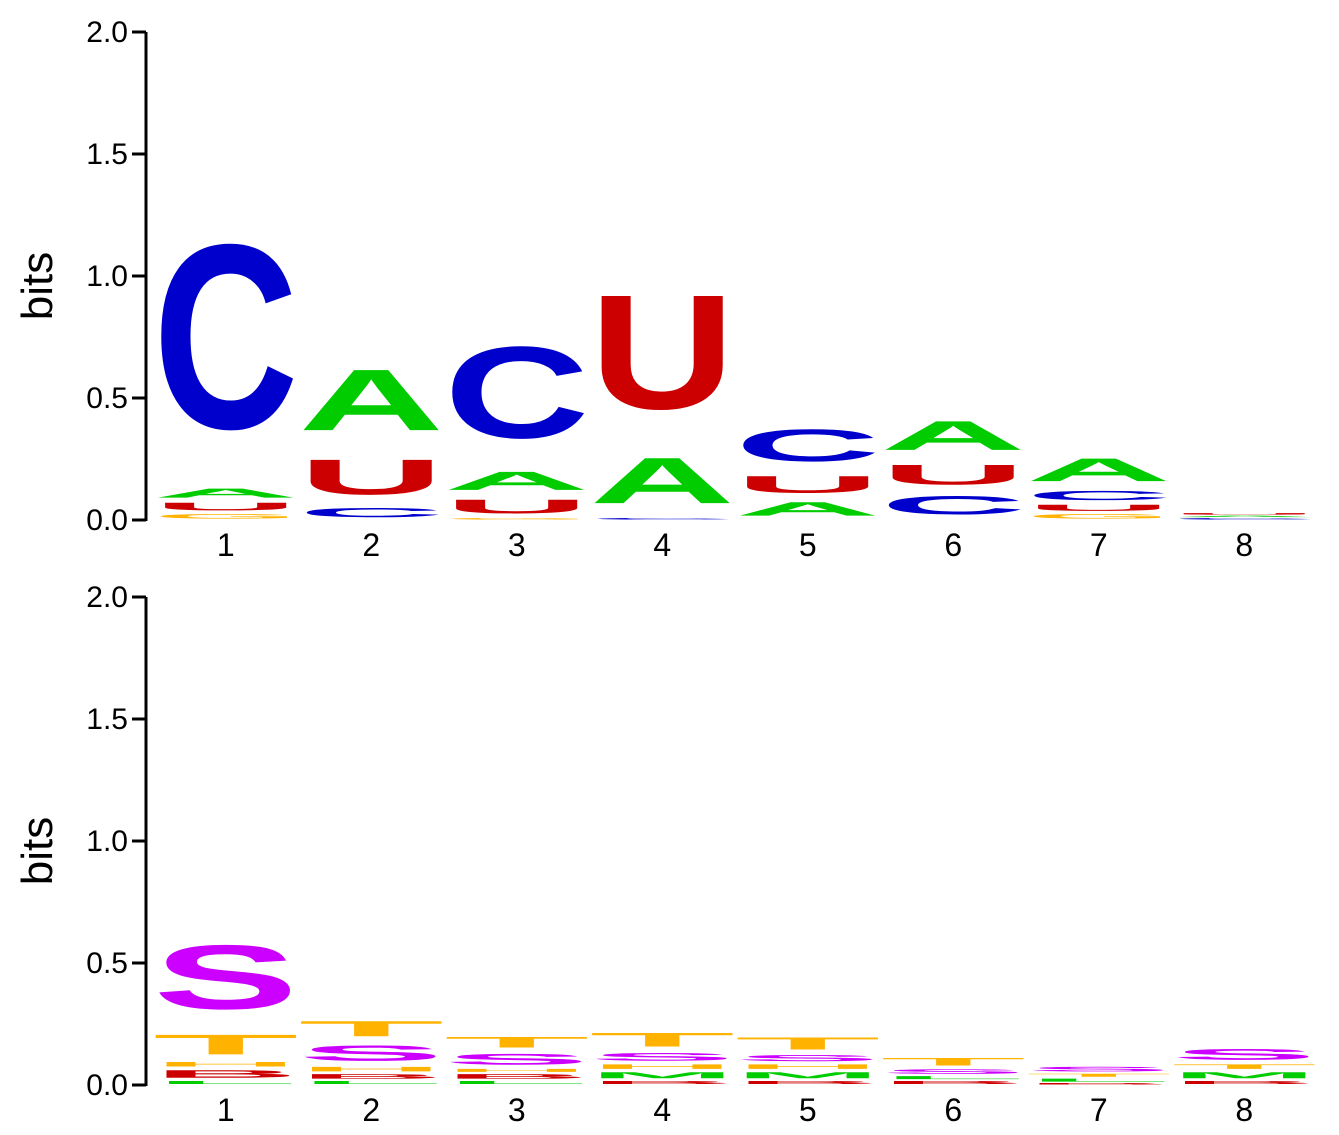  I want to click on y-axis-title: bits, so click(37, 286).